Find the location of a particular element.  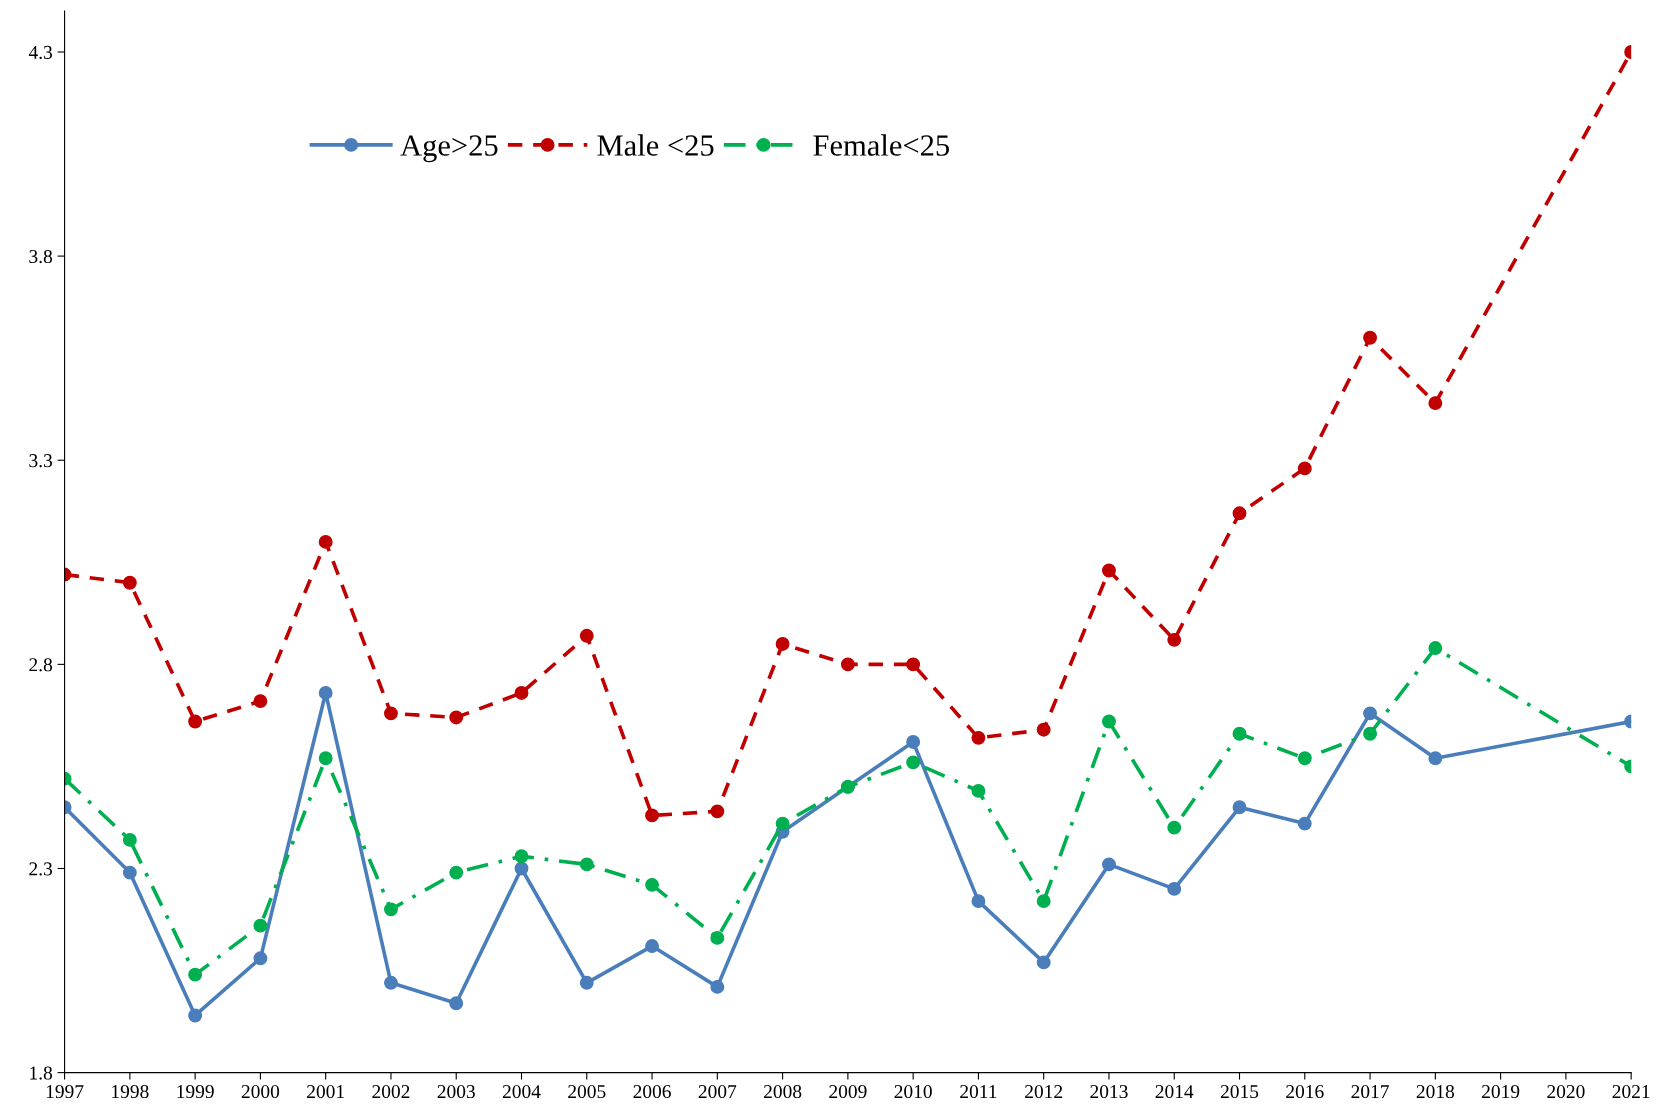

legend-label: Female<25 is located at coordinates (881, 145).